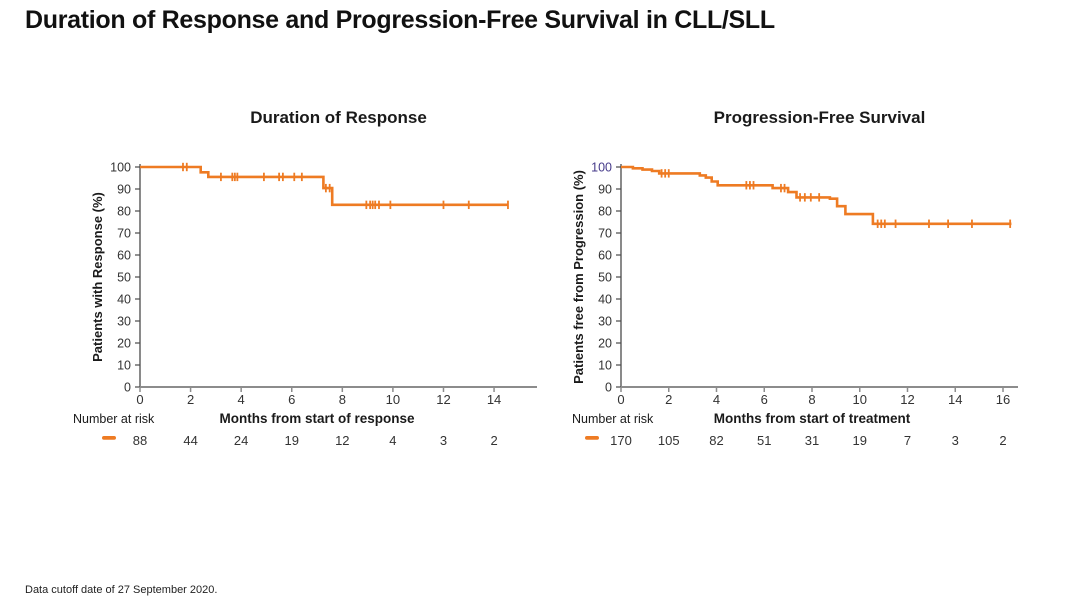 The image size is (1080, 612). Describe the element at coordinates (764, 440) in the screenshot. I see `risk-count: 51` at that location.